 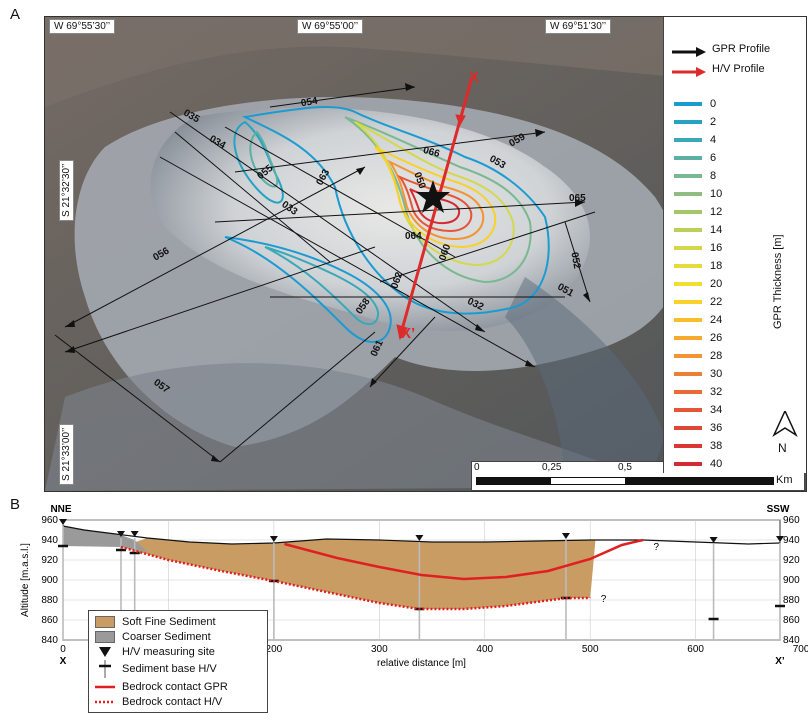 What do you see at coordinates (716, 446) in the screenshot?
I see `legend-value: 38` at bounding box center [716, 446].